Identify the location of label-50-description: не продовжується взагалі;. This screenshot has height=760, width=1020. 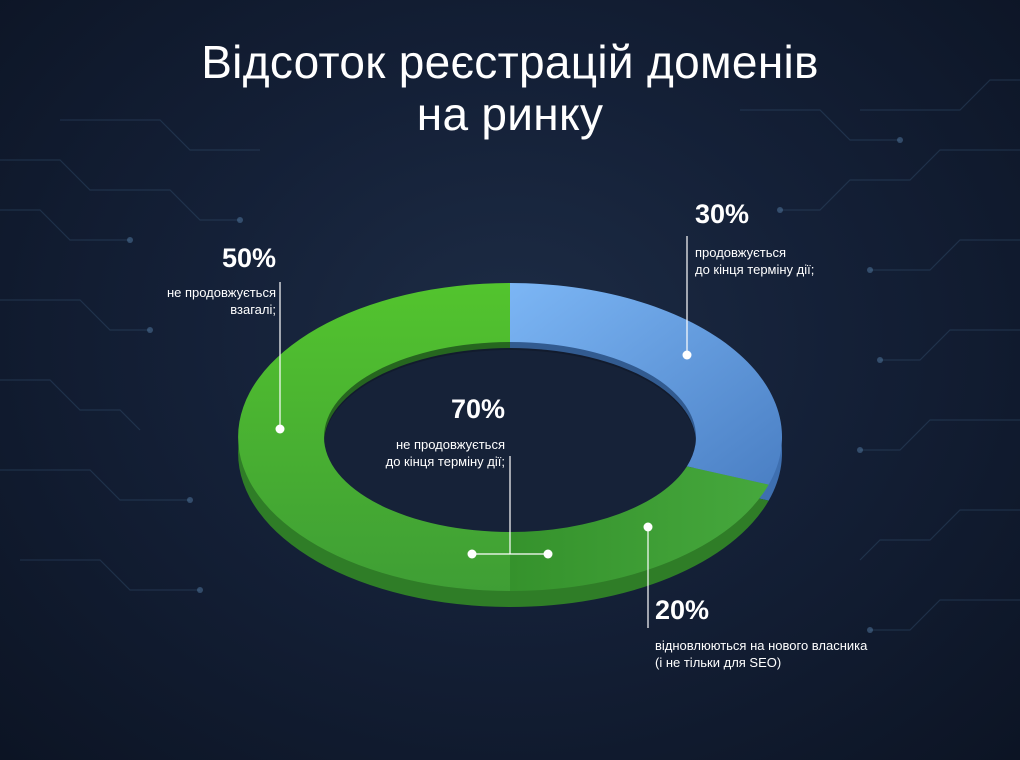
(188, 301).